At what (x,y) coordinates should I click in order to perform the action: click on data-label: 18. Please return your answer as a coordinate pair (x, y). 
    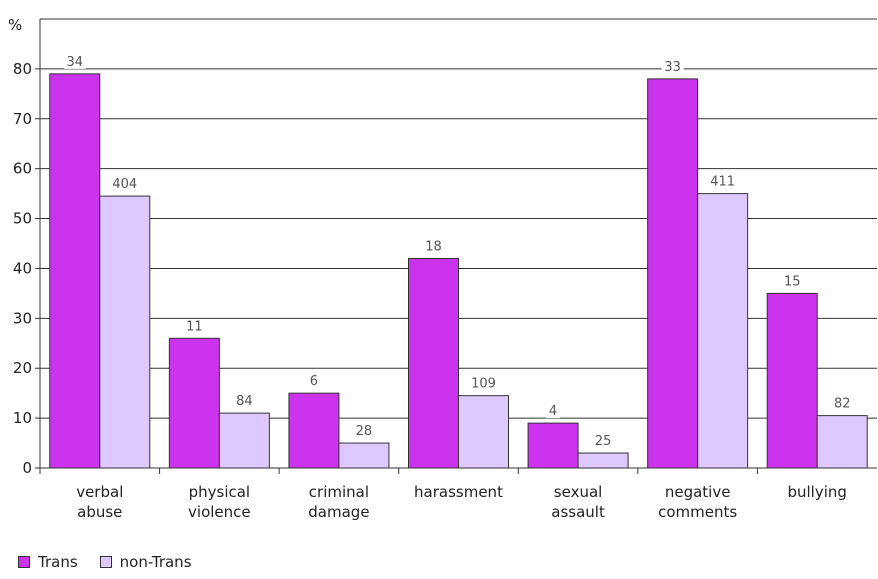
    Looking at the image, I should click on (433, 246).